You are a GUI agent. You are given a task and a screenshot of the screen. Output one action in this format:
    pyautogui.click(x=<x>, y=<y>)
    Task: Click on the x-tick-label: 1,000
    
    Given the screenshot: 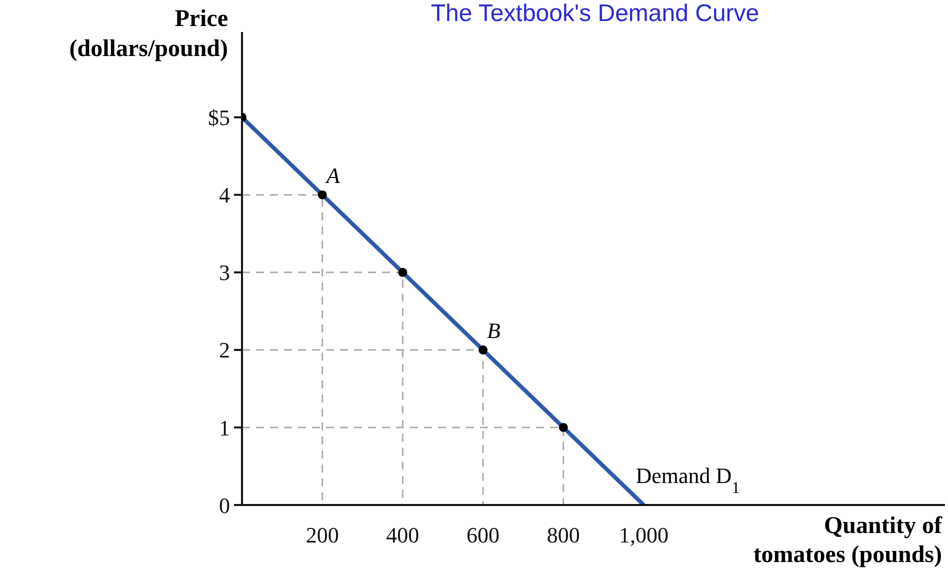 What is the action you would take?
    pyautogui.click(x=643, y=535)
    